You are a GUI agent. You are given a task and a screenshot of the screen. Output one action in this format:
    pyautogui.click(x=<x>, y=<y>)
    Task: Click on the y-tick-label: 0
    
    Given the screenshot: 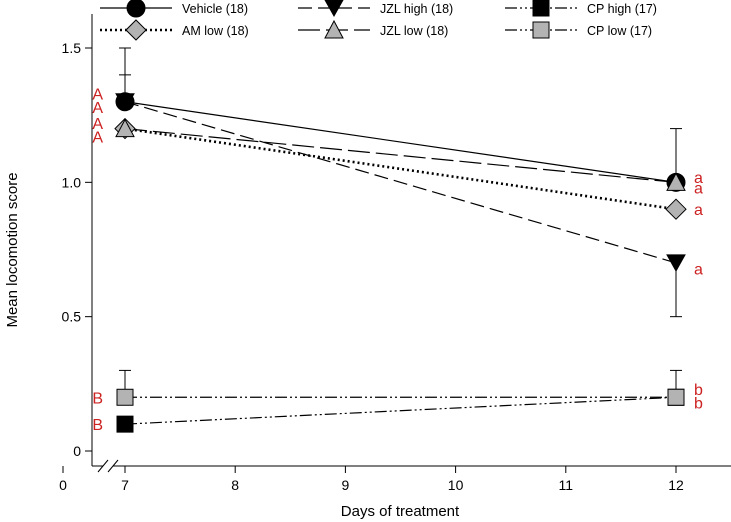 What is the action you would take?
    pyautogui.click(x=77, y=451)
    